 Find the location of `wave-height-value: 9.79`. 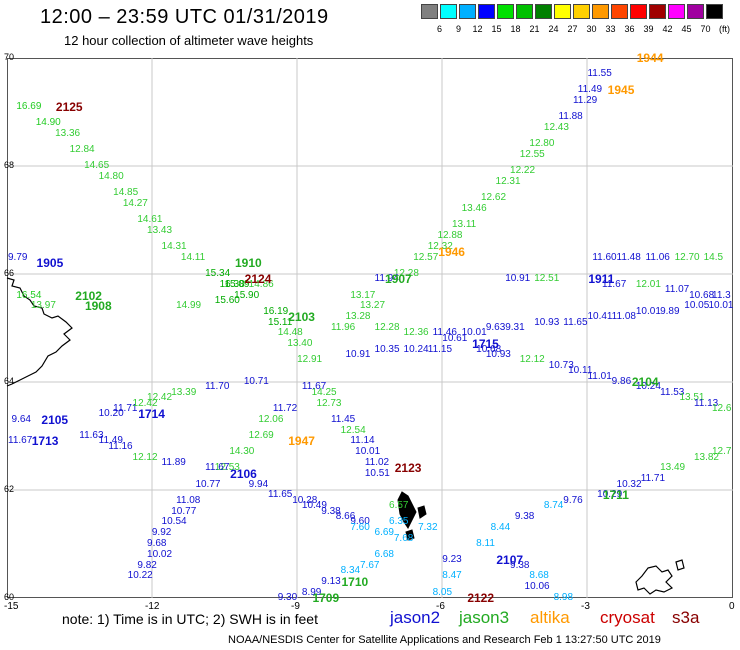

wave-height-value: 9.79 is located at coordinates (18, 257).